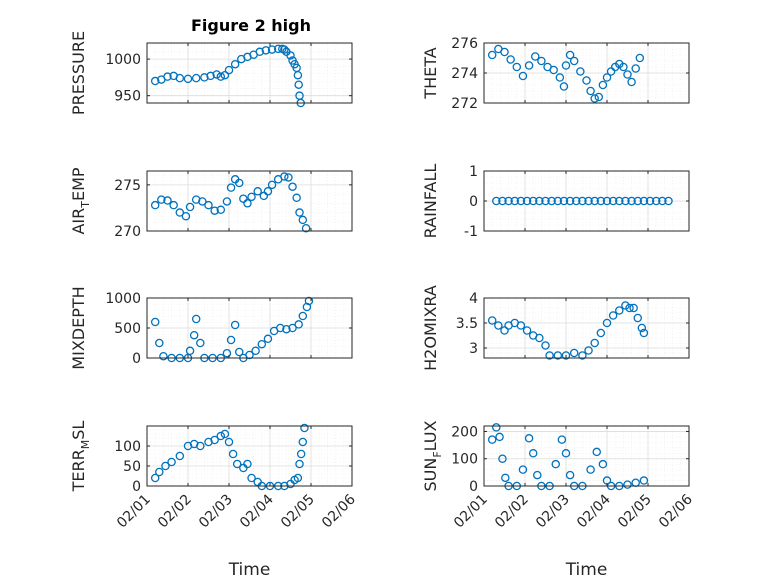  Describe the element at coordinates (586, 570) in the screenshot. I see `x-axis-label: Time` at that location.